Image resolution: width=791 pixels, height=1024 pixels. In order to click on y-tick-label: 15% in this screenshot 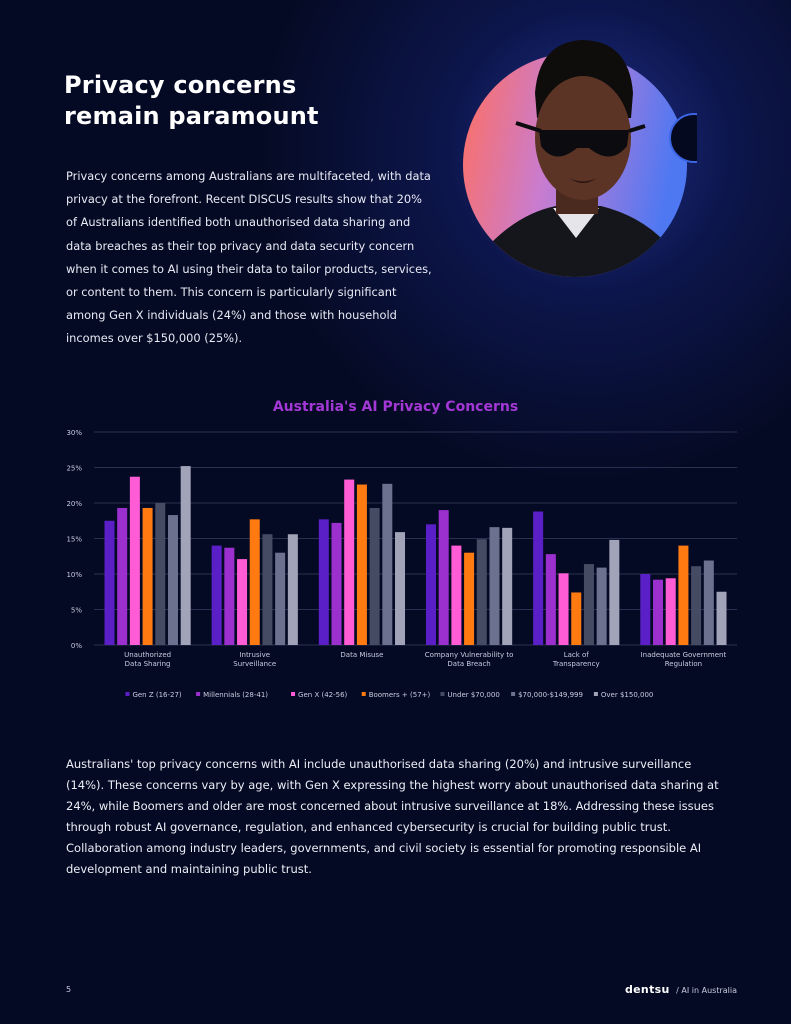, I will do `click(74, 540)`.